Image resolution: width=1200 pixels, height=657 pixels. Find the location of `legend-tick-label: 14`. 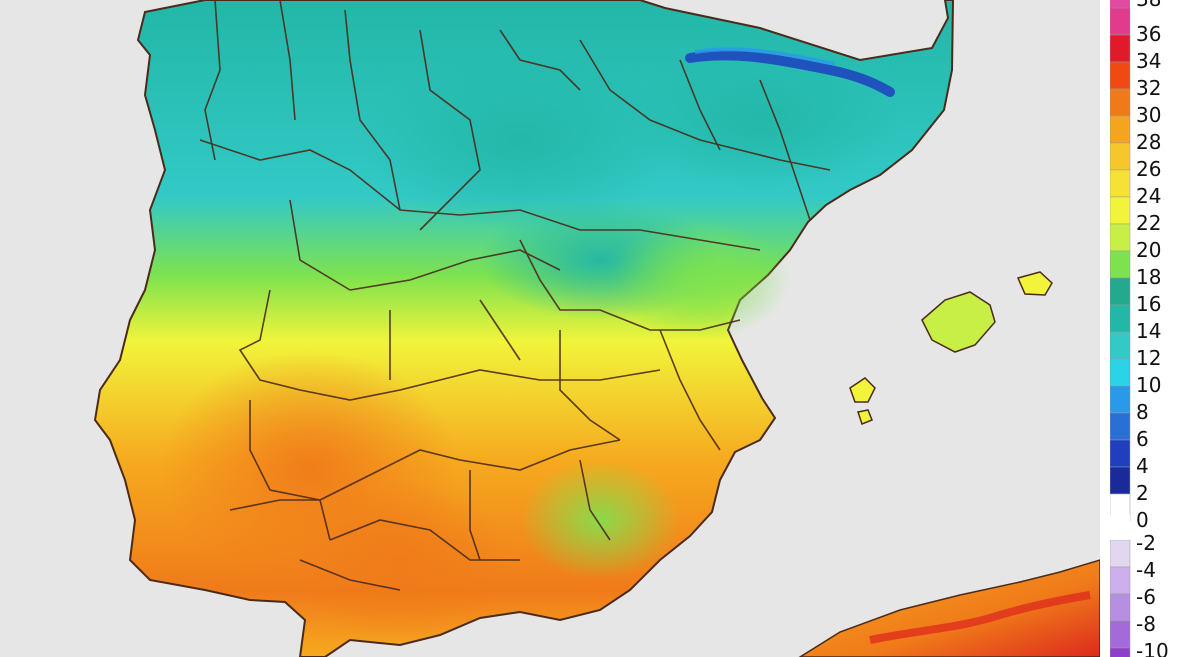

legend-tick-label: 14 is located at coordinates (1148, 331).